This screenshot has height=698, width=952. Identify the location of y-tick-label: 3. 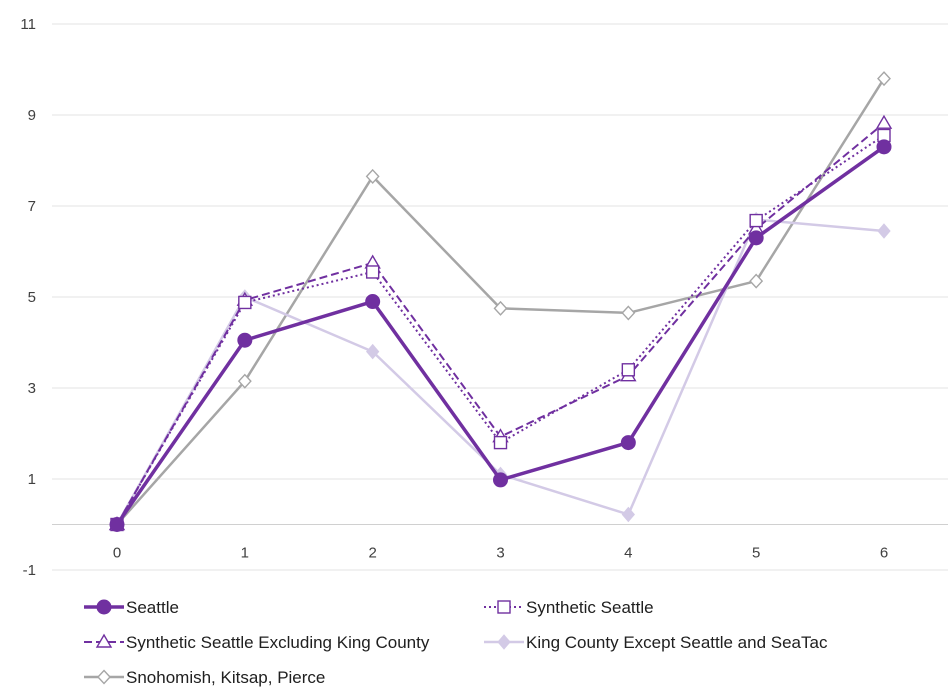
(32, 388).